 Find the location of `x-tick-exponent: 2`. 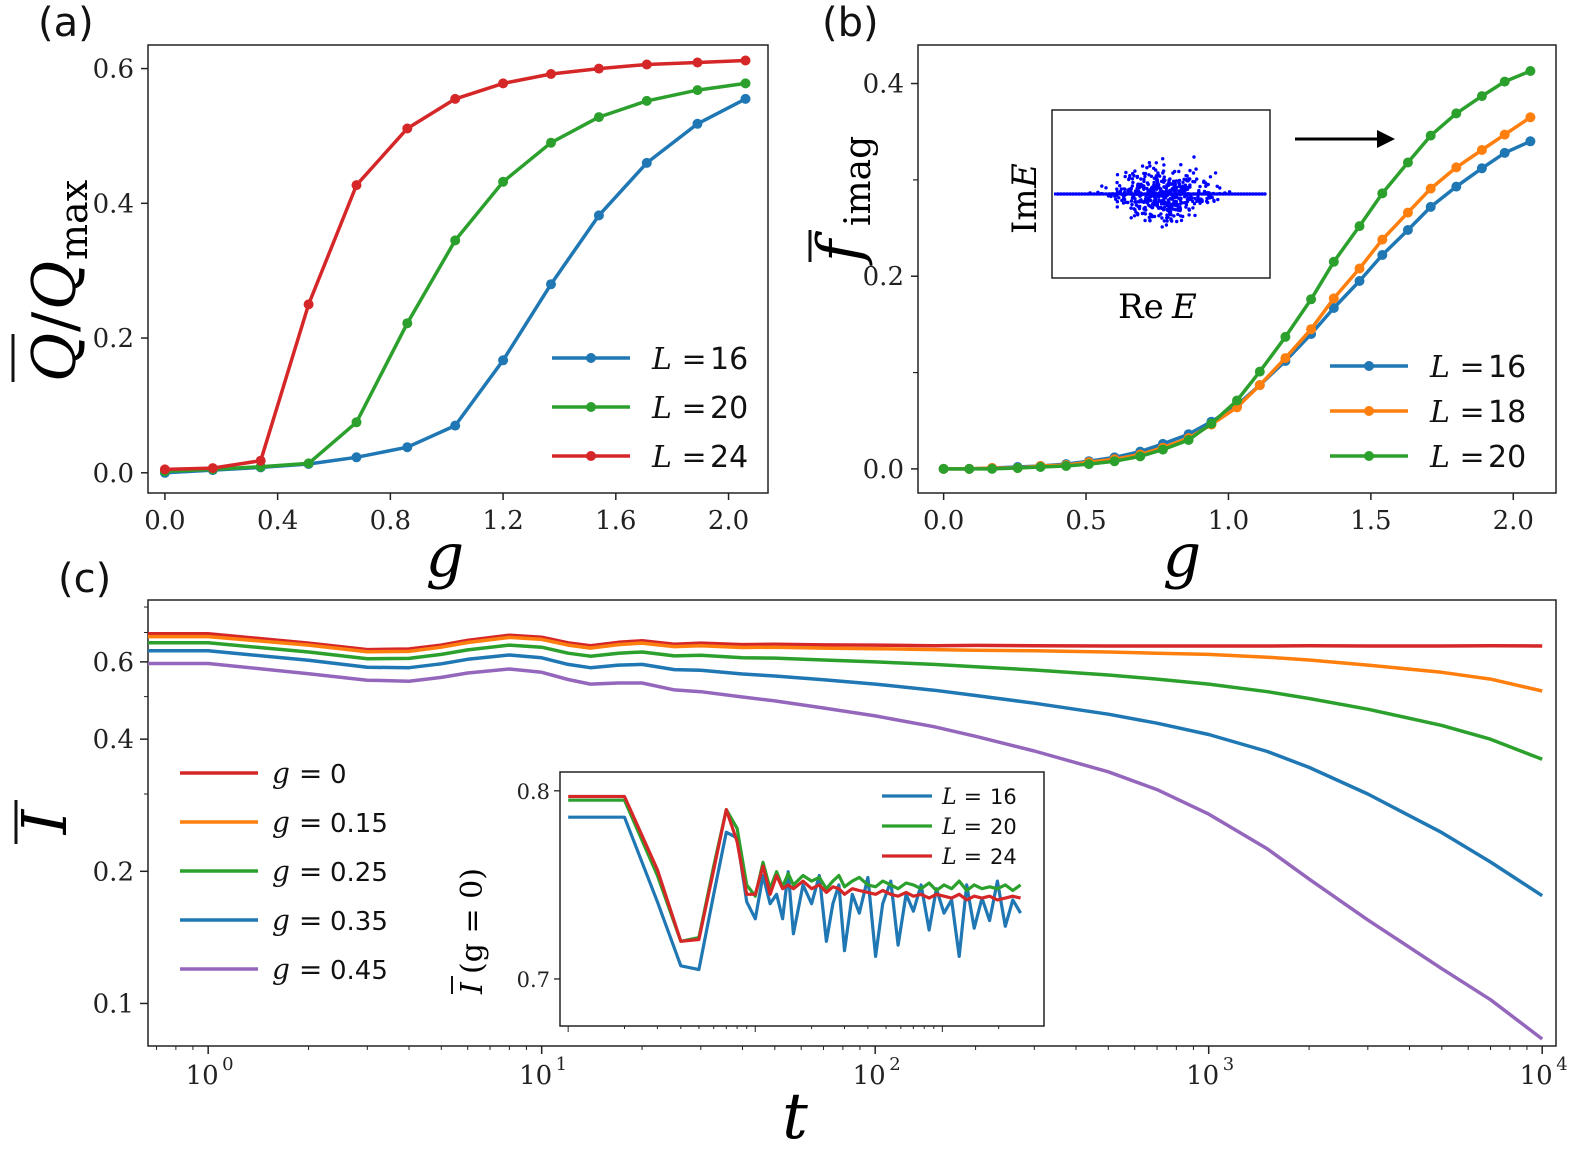

x-tick-exponent: 2 is located at coordinates (894, 1064).